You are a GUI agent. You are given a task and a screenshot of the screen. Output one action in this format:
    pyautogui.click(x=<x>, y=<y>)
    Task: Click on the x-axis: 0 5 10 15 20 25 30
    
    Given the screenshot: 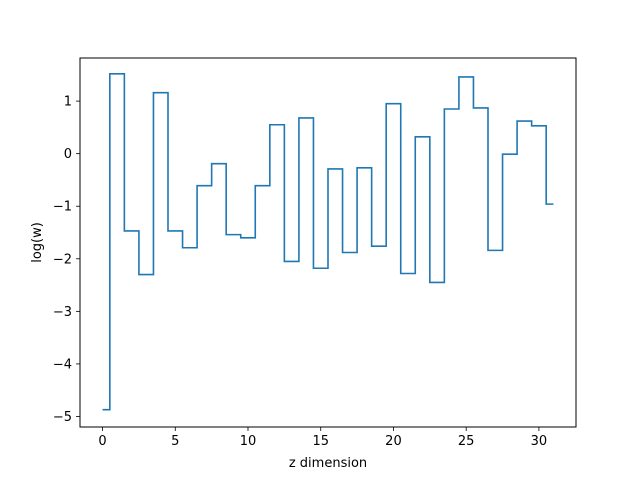 What is the action you would take?
    pyautogui.click(x=322, y=438)
    